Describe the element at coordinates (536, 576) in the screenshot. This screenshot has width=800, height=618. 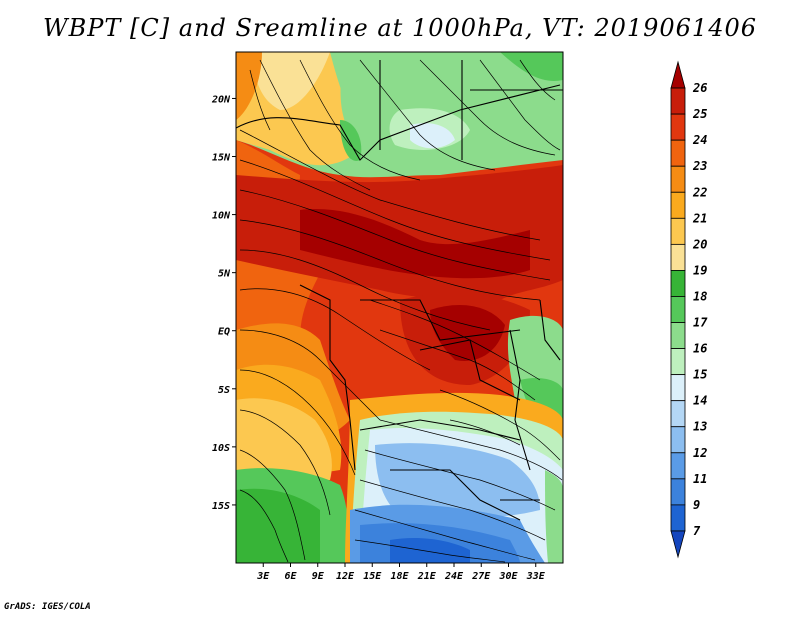
I see `lon-tick-label: 33E` at that location.